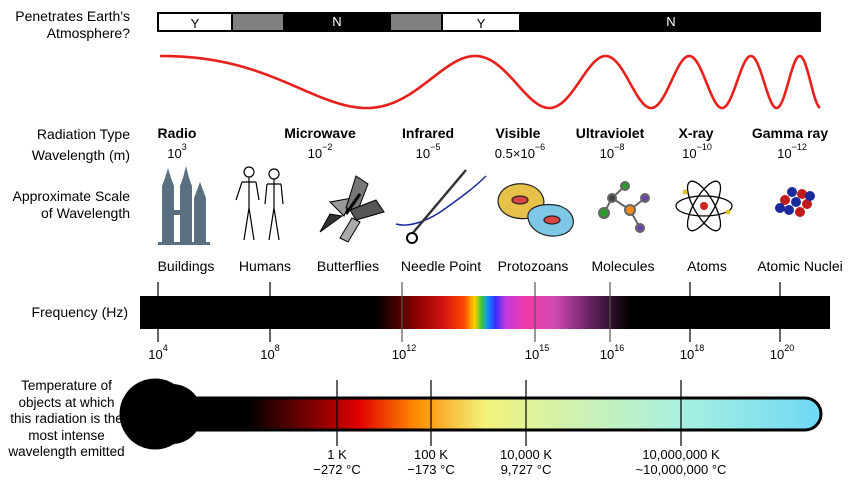 Image resolution: width=850 pixels, height=504 pixels. I want to click on temperature-kelvin: 10,000,000 K, so click(681, 454).